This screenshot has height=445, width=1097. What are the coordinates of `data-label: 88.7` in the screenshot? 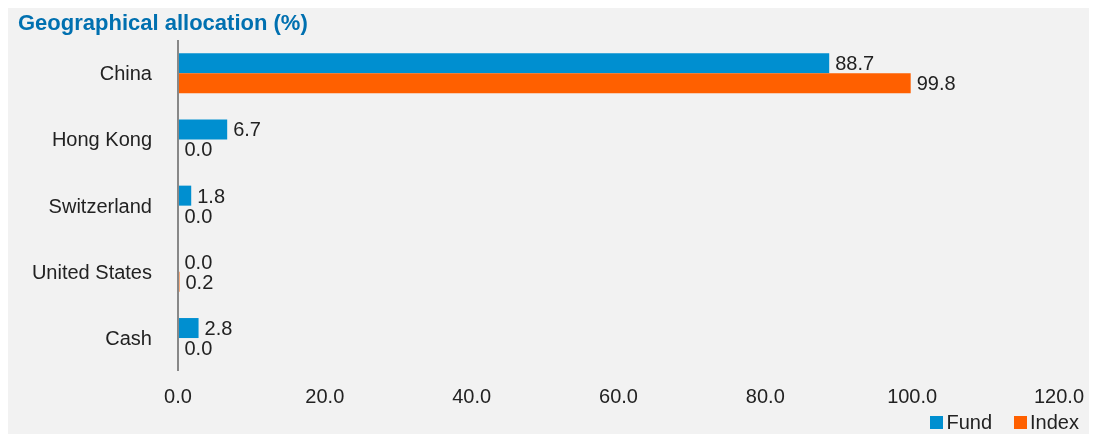 It's located at (855, 63).